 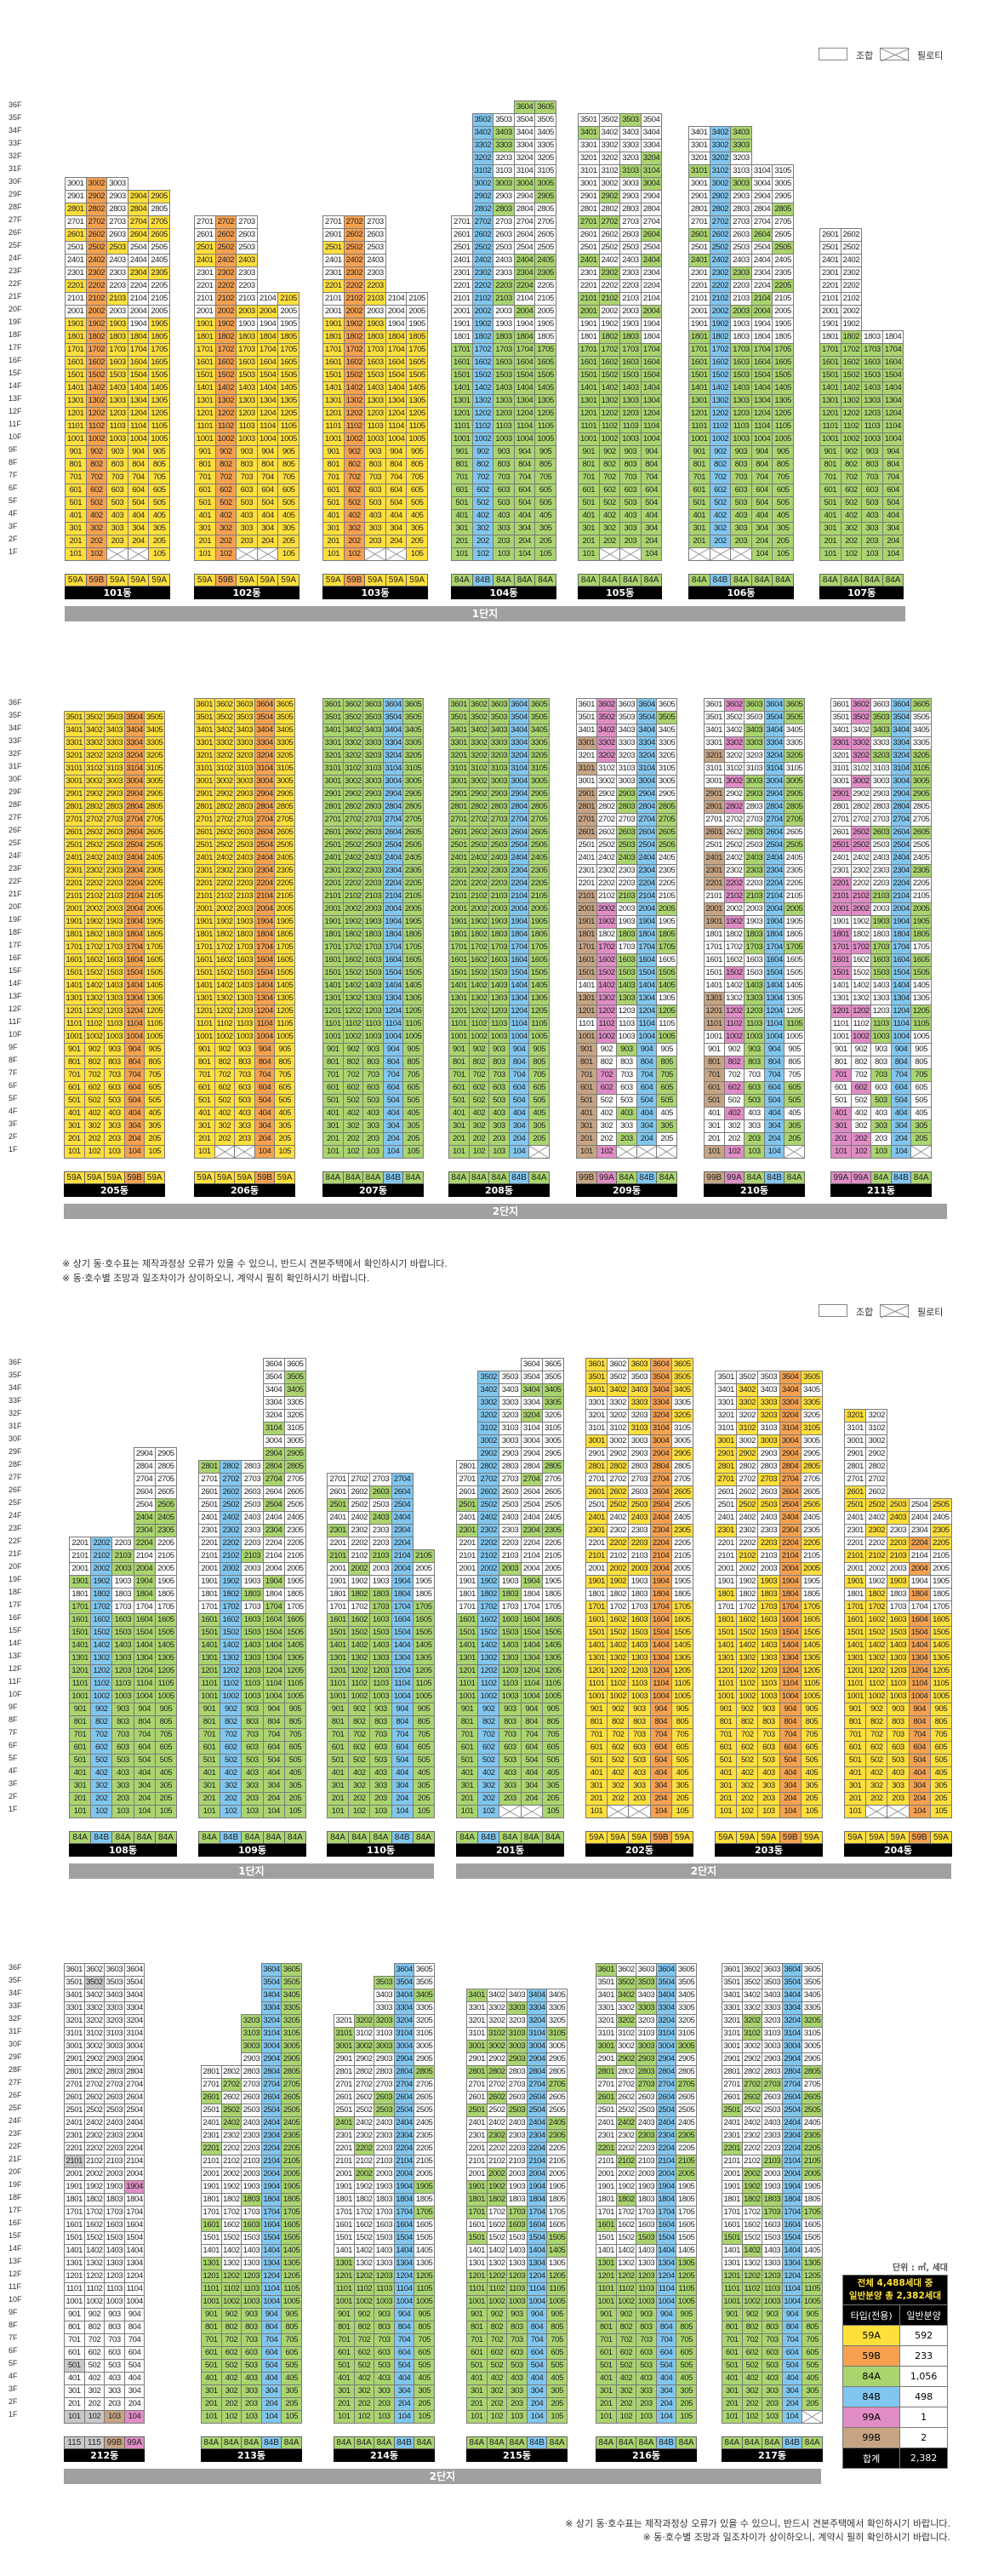 What do you see at coordinates (841, 857) in the screenshot?
I see `unit-cell: 2401` at bounding box center [841, 857].